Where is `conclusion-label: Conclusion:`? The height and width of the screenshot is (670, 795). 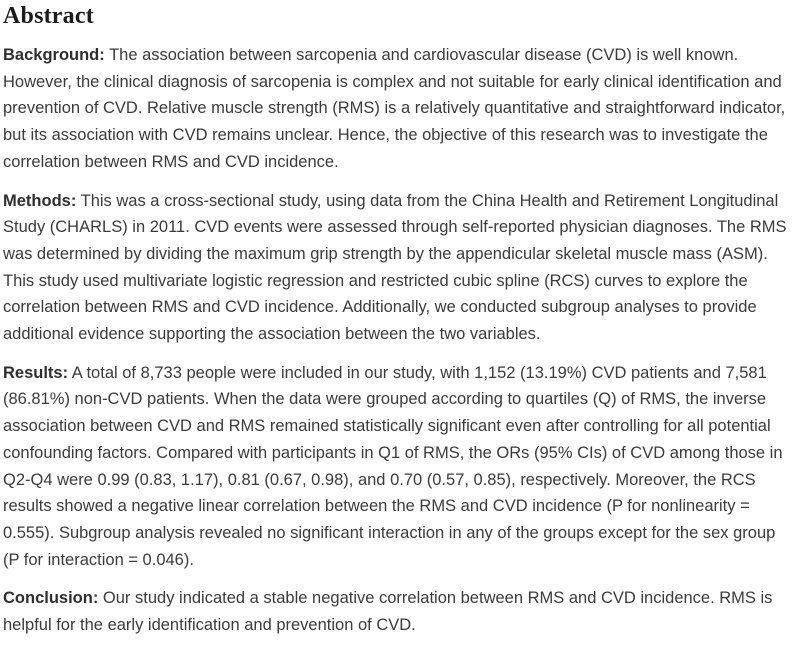
conclusion-label: Conclusion: is located at coordinates (51, 598).